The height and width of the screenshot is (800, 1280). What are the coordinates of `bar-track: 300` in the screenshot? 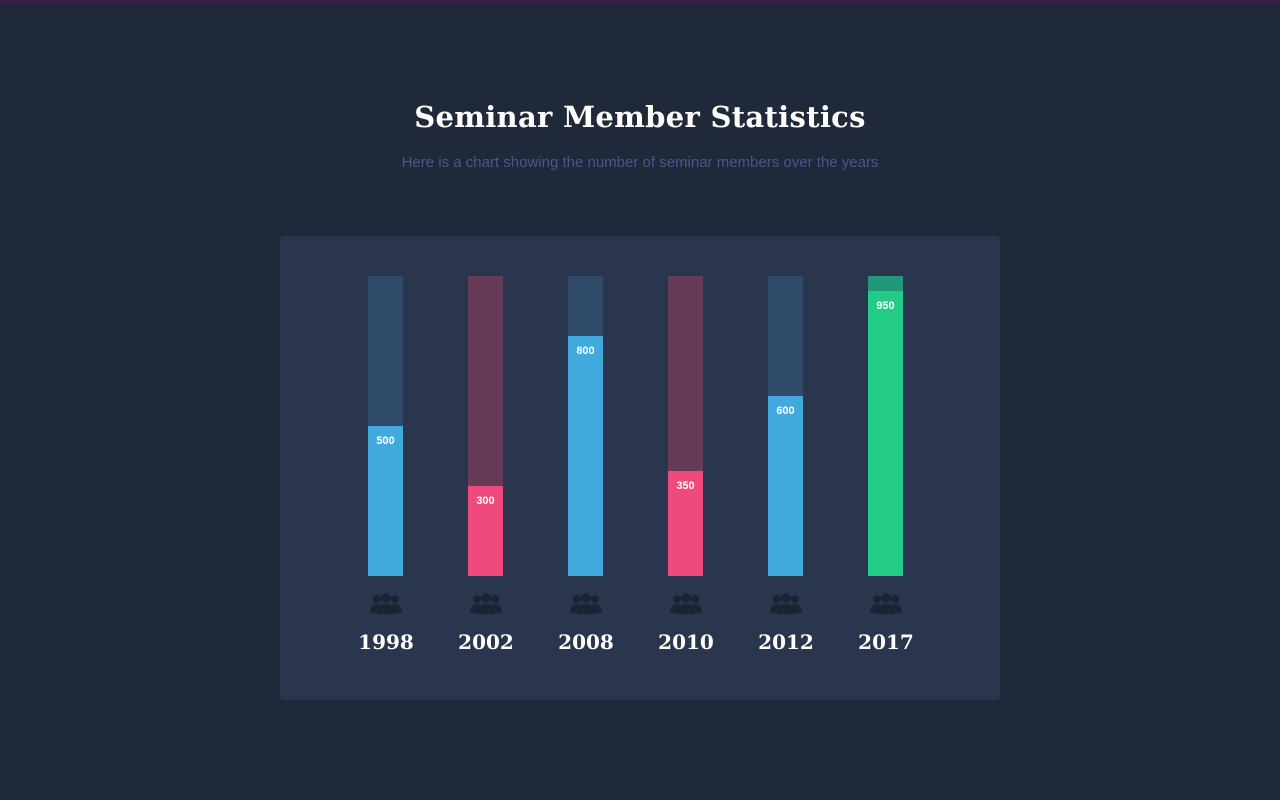 It's located at (485, 426).